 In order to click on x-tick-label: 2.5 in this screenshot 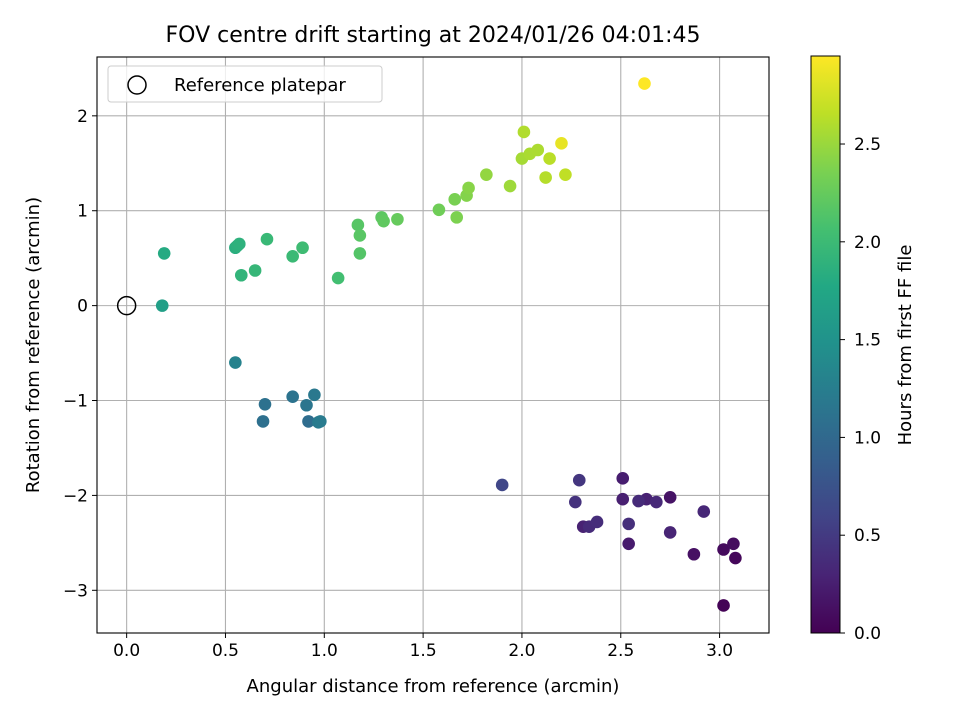, I will do `click(620, 651)`.